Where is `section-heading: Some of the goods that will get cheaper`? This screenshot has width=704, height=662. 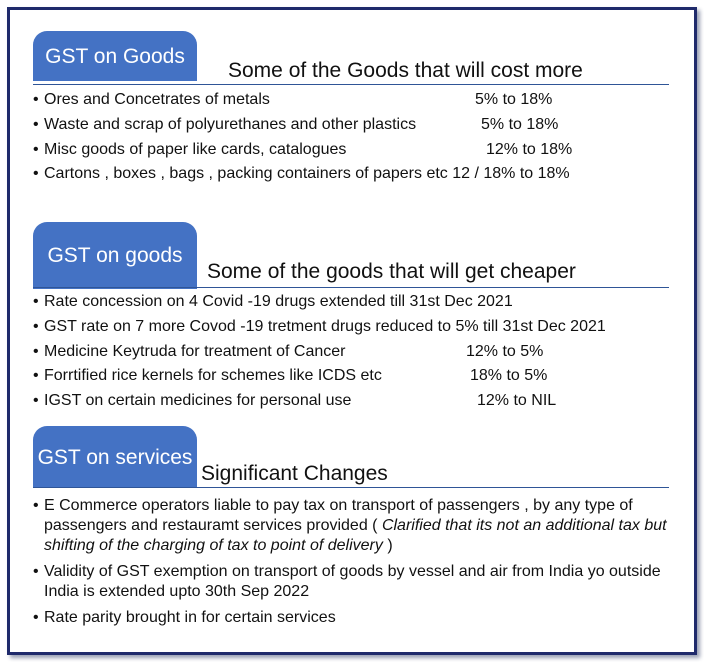 section-heading: Some of the goods that will get cheaper is located at coordinates (391, 271).